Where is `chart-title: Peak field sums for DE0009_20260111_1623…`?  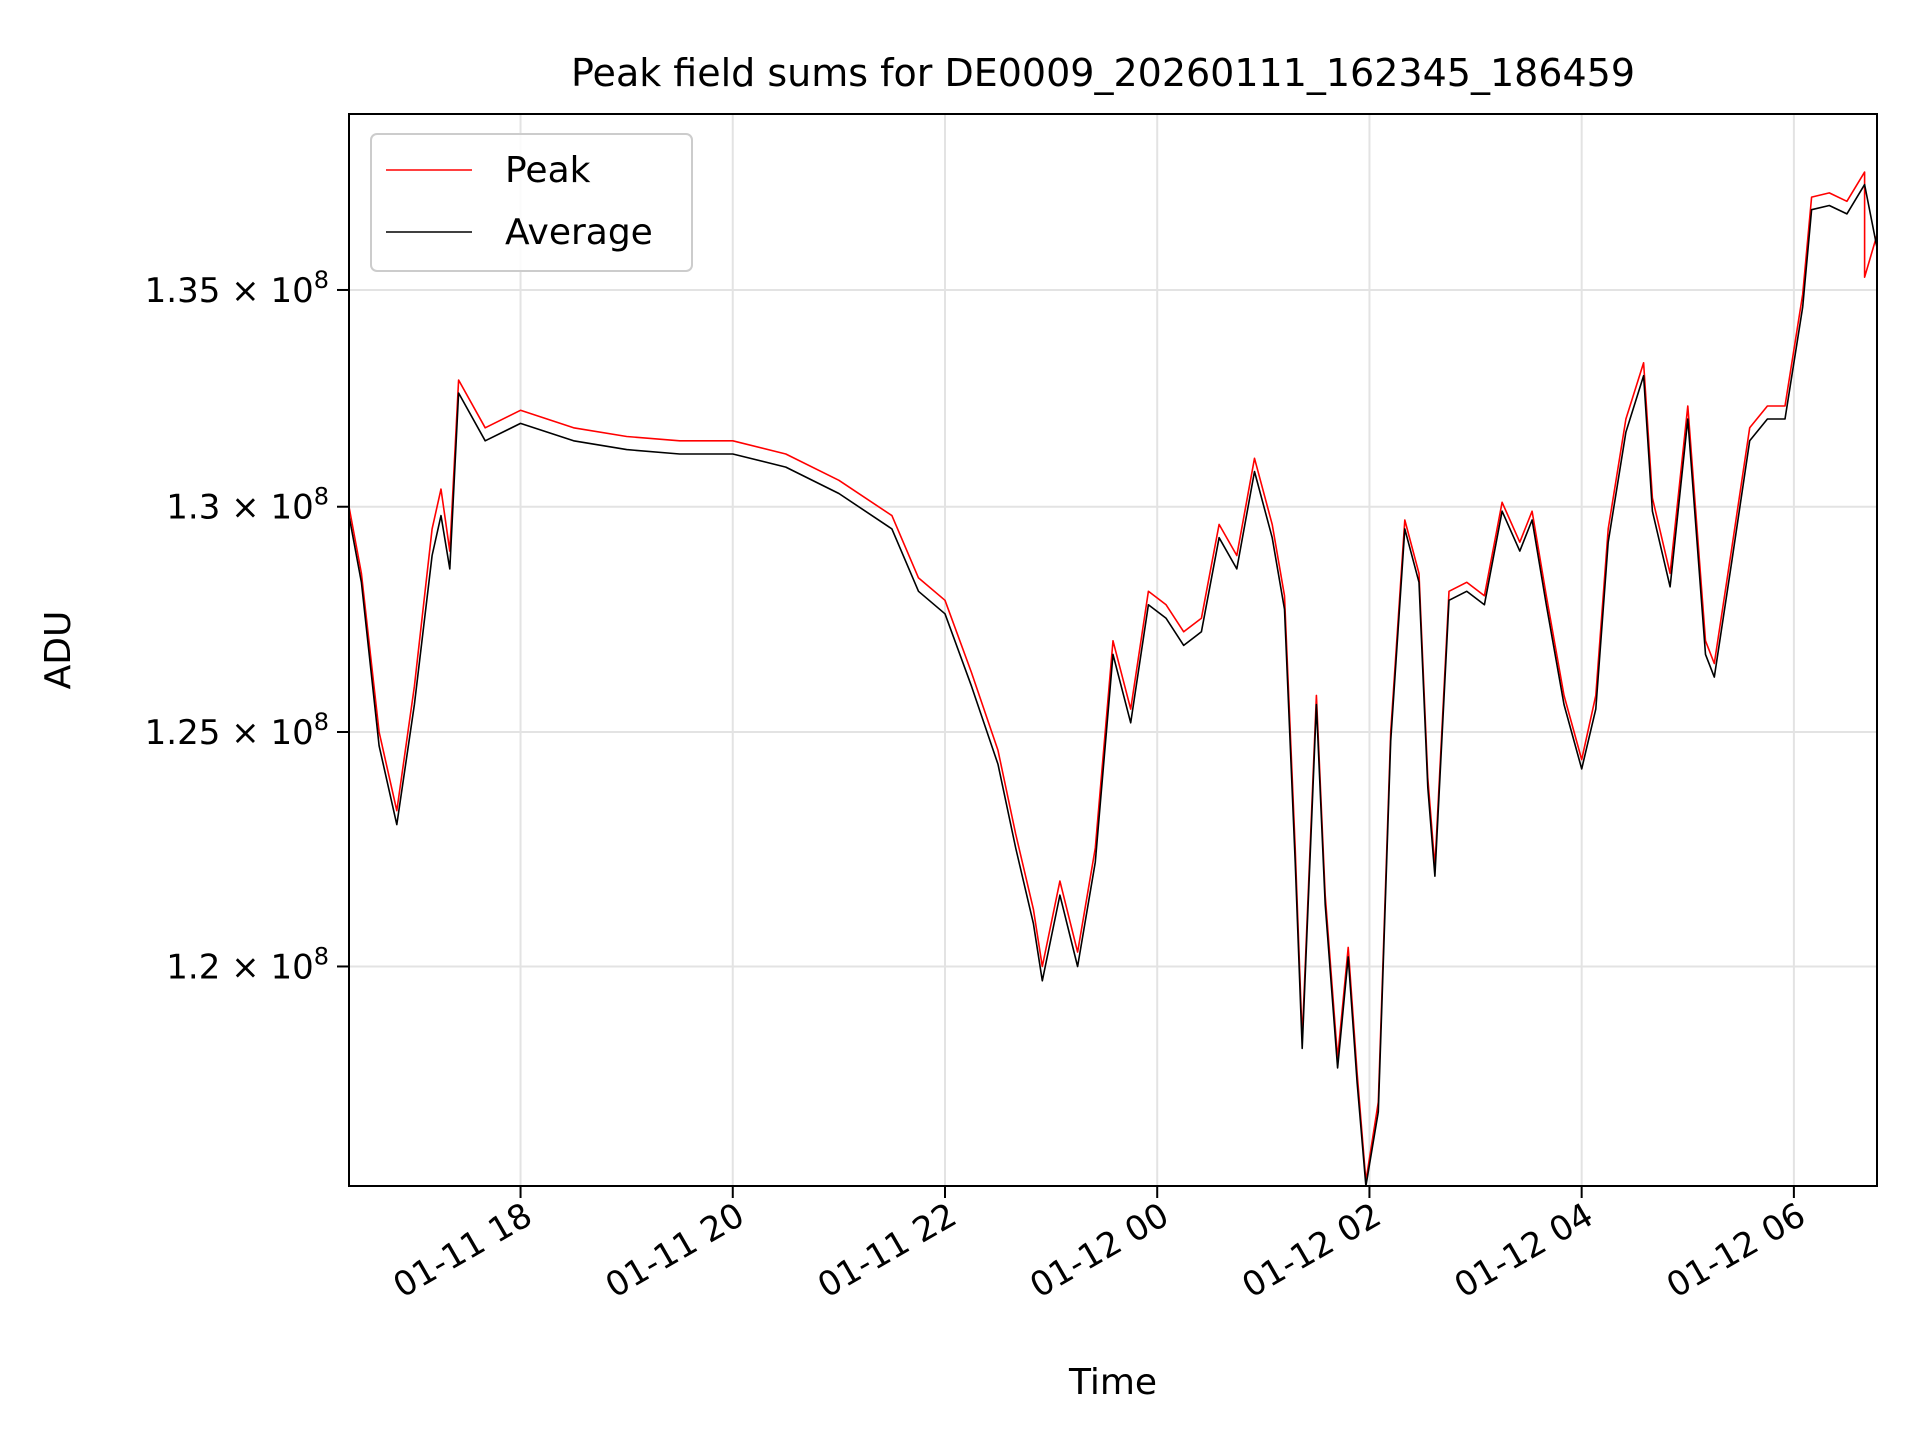 chart-title: Peak field sums for DE0009_20260111_1623… is located at coordinates (1103, 73).